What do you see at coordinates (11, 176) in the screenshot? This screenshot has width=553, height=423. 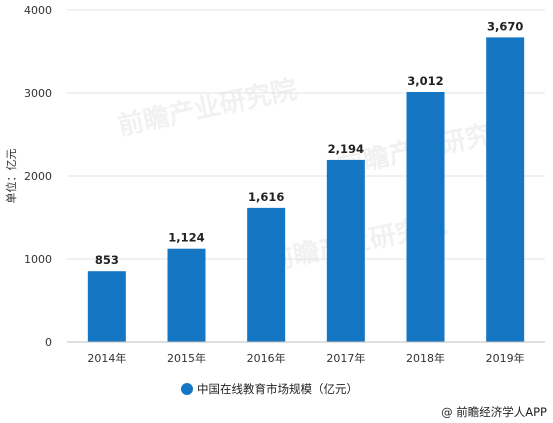 I see `y-axis-label: 单位：亿元` at bounding box center [11, 176].